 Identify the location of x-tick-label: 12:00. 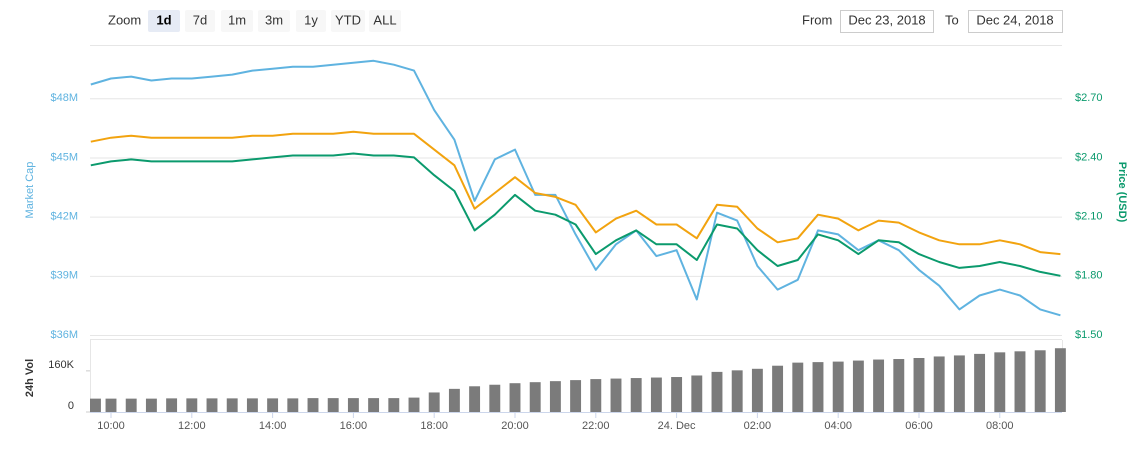
(192, 426).